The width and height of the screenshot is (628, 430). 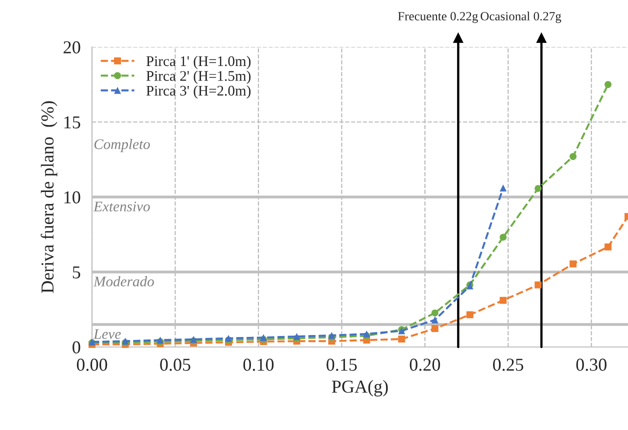 I want to click on ref-line-label: Leve, so click(x=107, y=334).